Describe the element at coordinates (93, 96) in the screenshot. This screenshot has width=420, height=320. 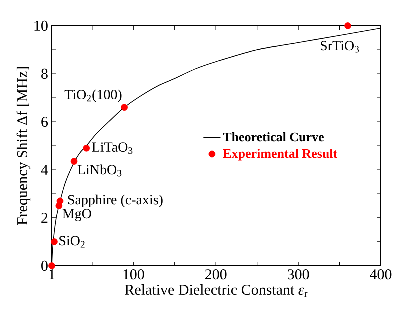
I see `annotation: TiO$_{2}$(100)` at that location.